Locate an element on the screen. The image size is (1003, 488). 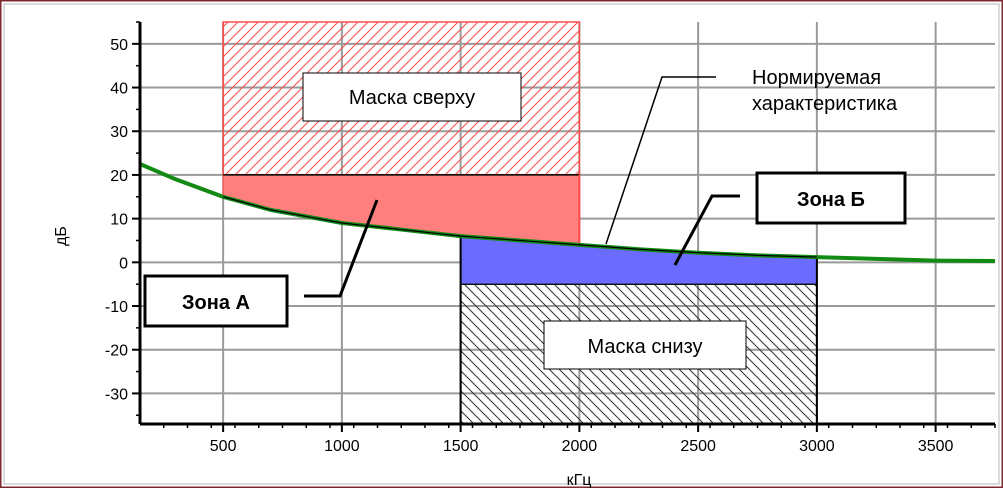
zone-a-leader-line is located at coordinates (341, 248).